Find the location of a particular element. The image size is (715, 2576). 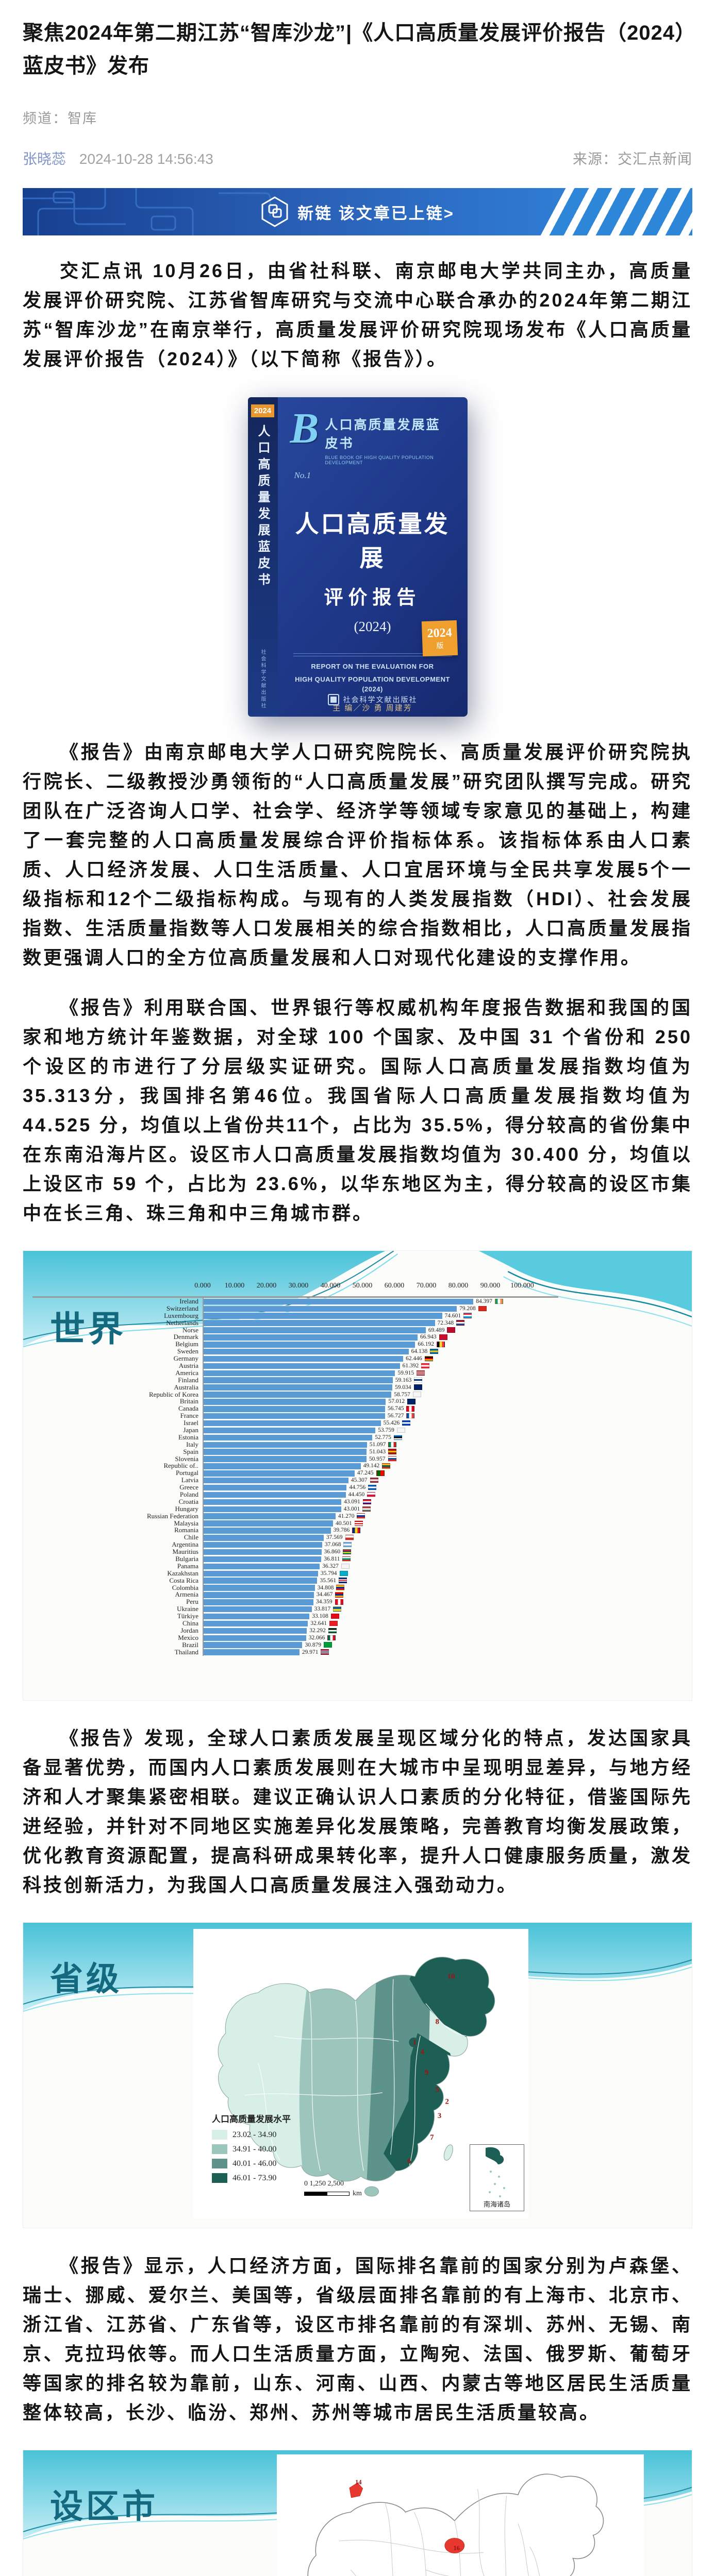

chart-row: Panama 36.327 is located at coordinates (367, 1566).